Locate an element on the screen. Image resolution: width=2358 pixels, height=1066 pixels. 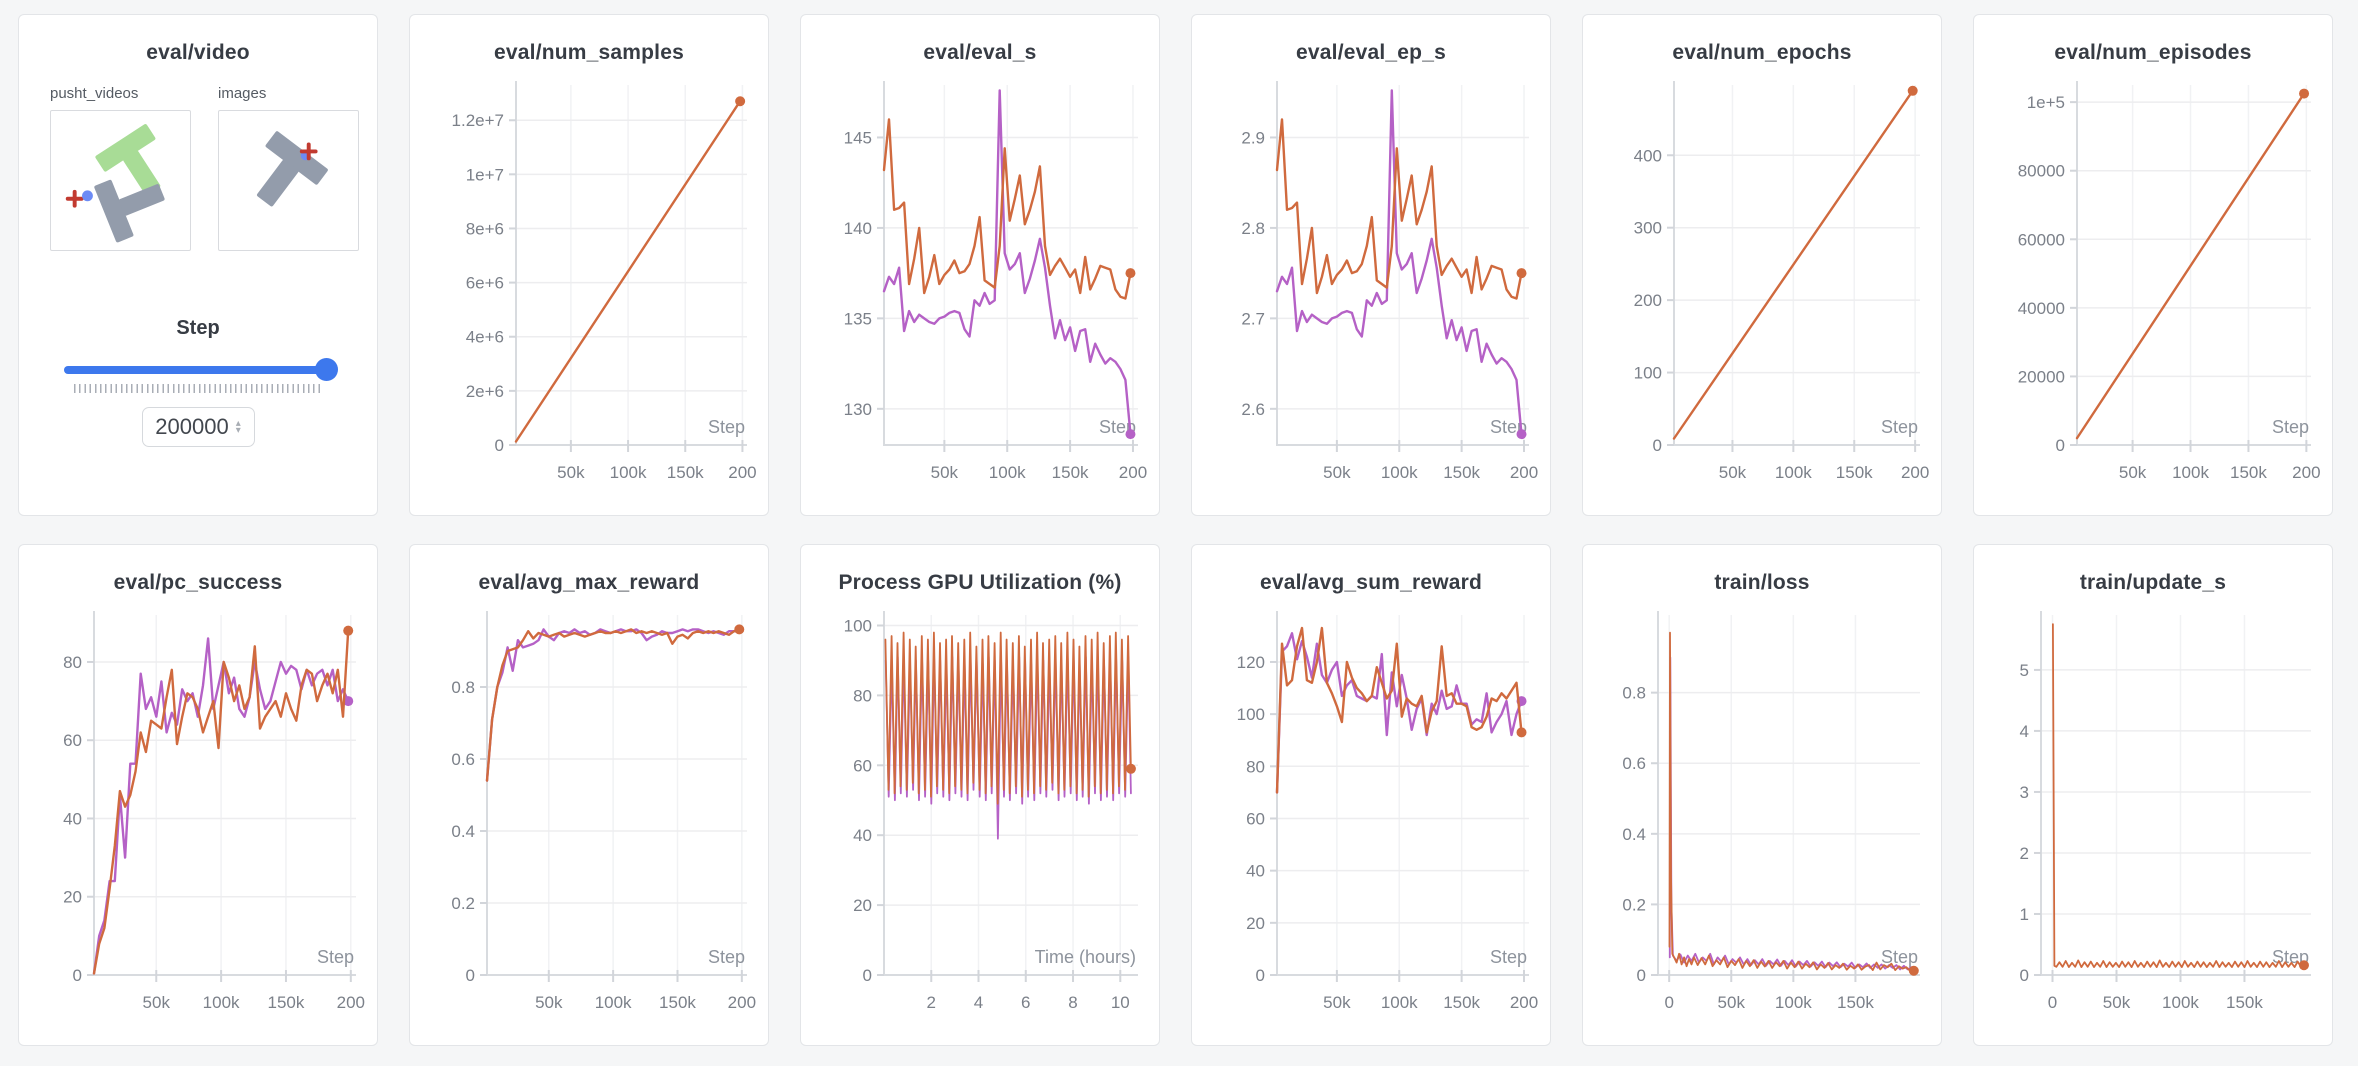
chart-title: train/loss is located at coordinates (1762, 582).